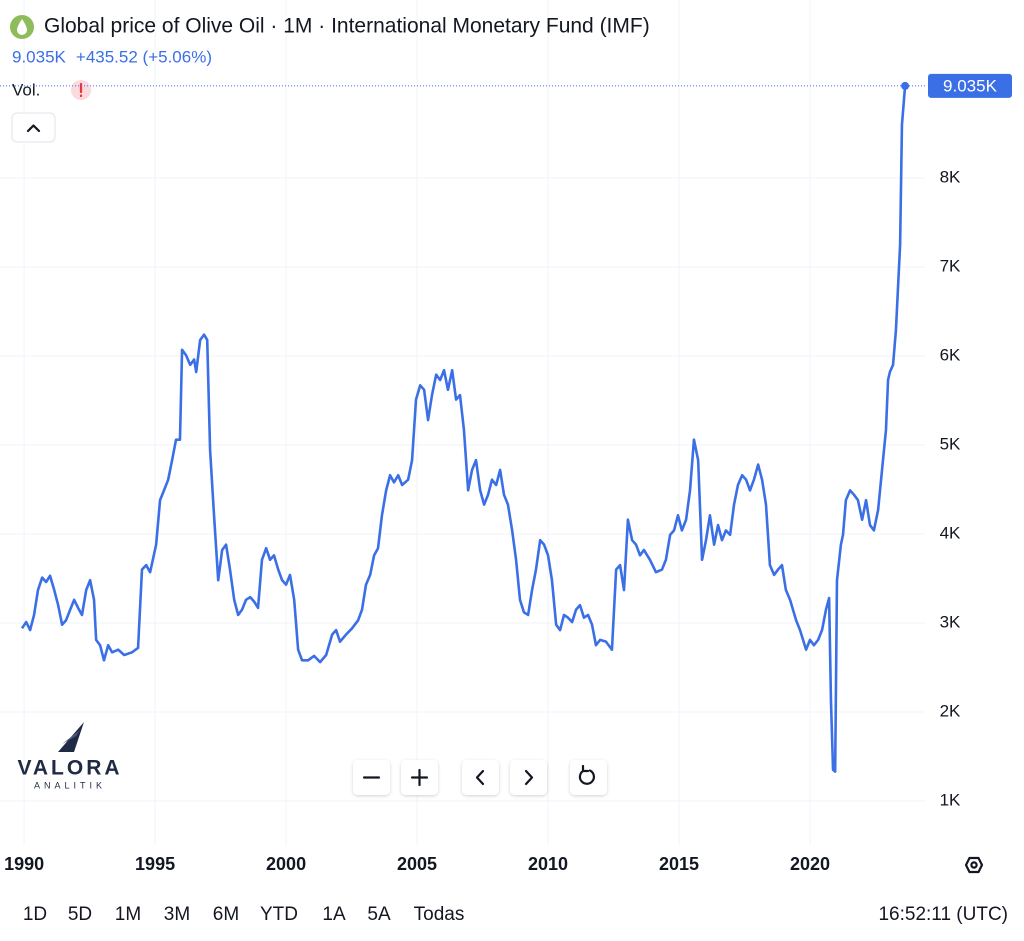 Image resolution: width=1024 pixels, height=941 pixels. What do you see at coordinates (22, 27) in the screenshot?
I see `symbol-icon-drop` at bounding box center [22, 27].